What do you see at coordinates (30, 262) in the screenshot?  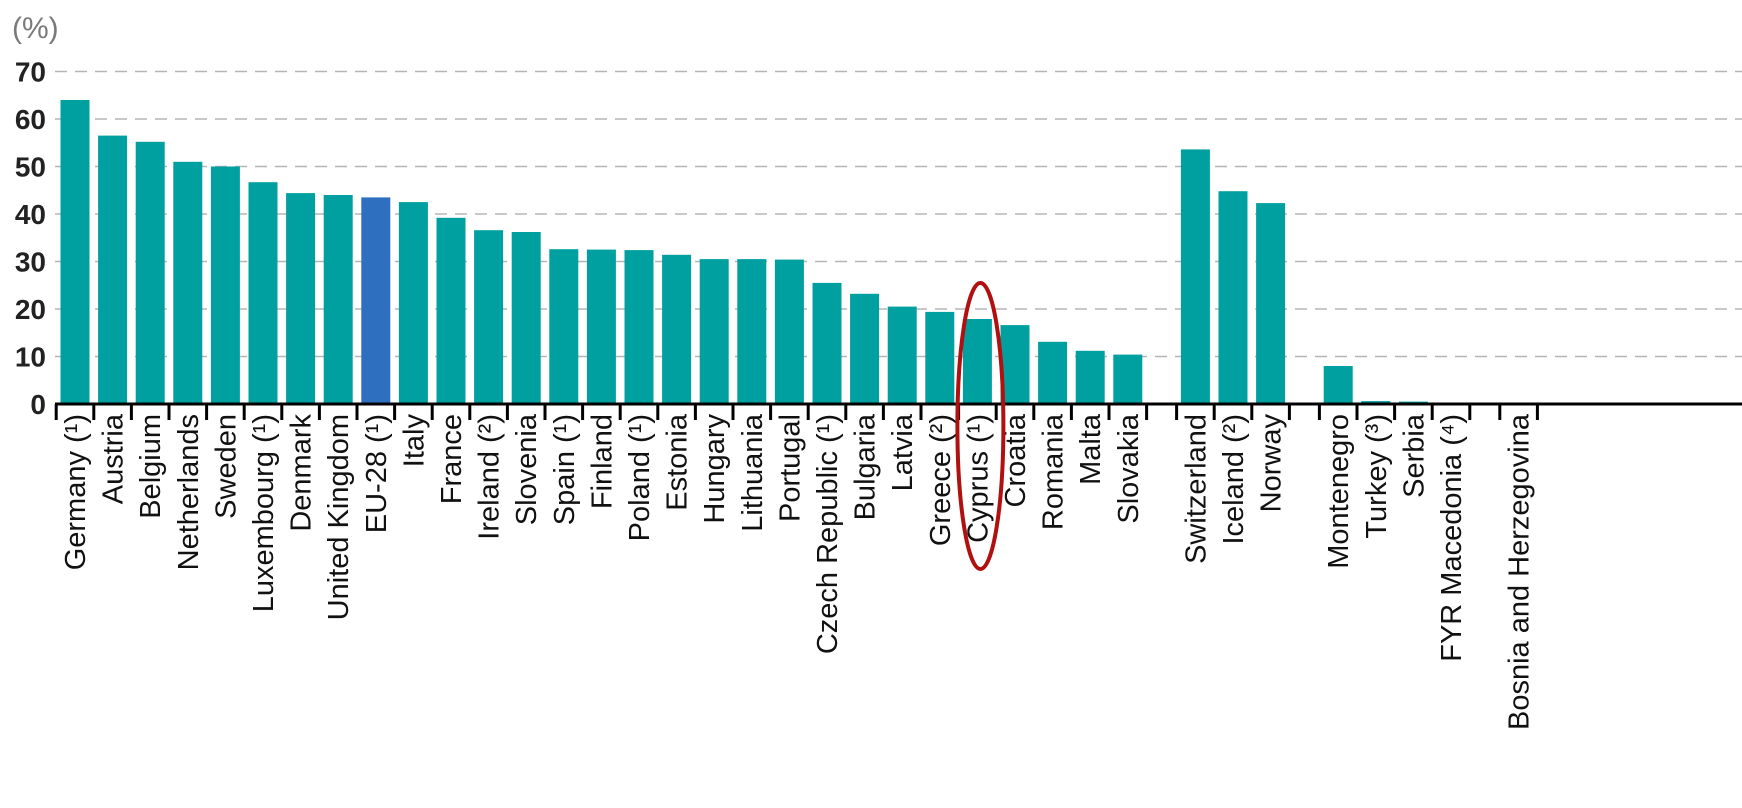 I see `y-tick-label: 30` at bounding box center [30, 262].